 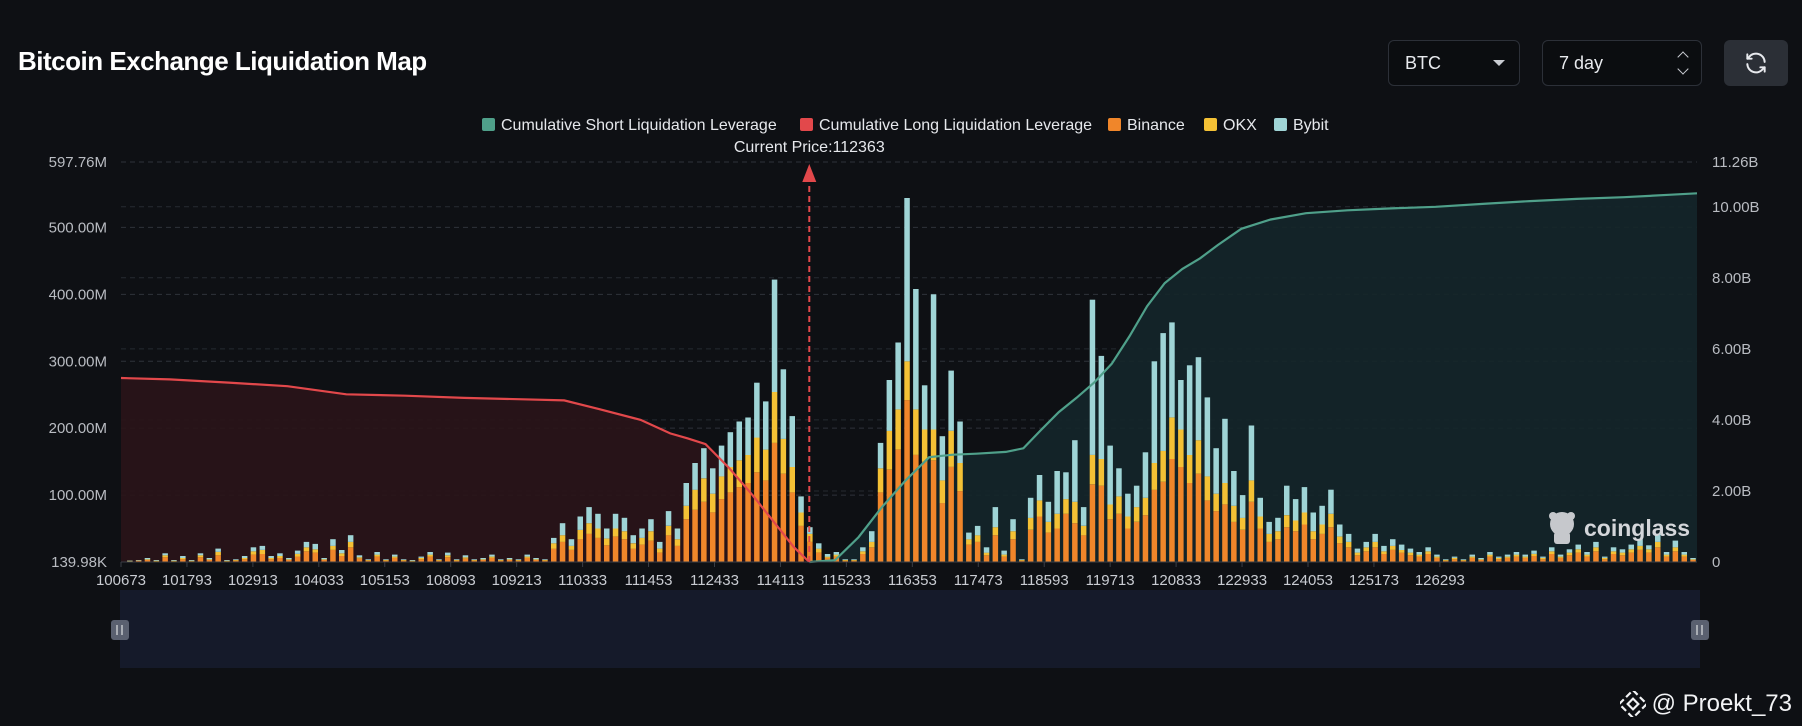 What do you see at coordinates (1311, 125) in the screenshot?
I see `legend-label: Bybit` at bounding box center [1311, 125].